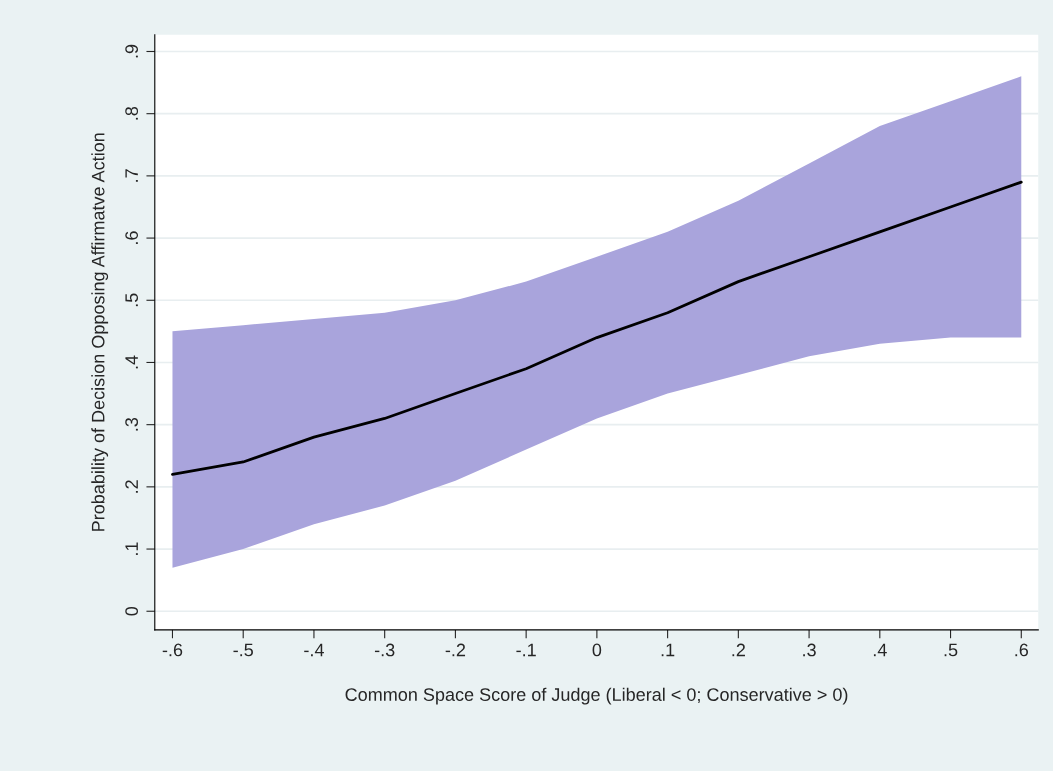  Describe the element at coordinates (951, 650) in the screenshot. I see `x-tick-label: .5` at that location.